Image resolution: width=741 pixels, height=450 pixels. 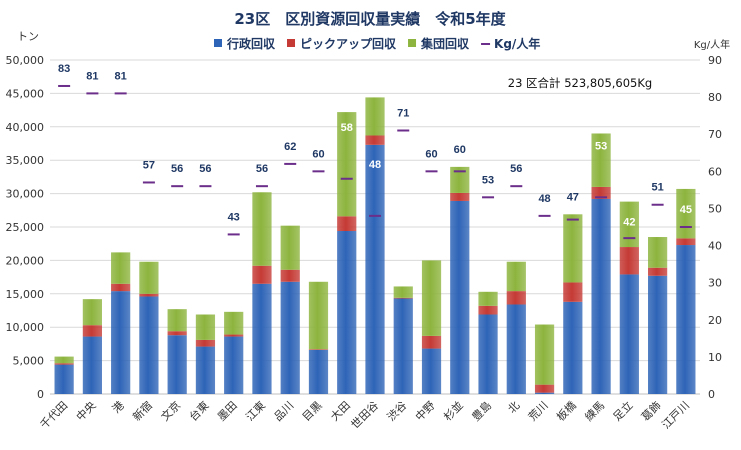 What do you see at coordinates (715, 208) in the screenshot?
I see `y-right-tick-label: 50` at bounding box center [715, 208].